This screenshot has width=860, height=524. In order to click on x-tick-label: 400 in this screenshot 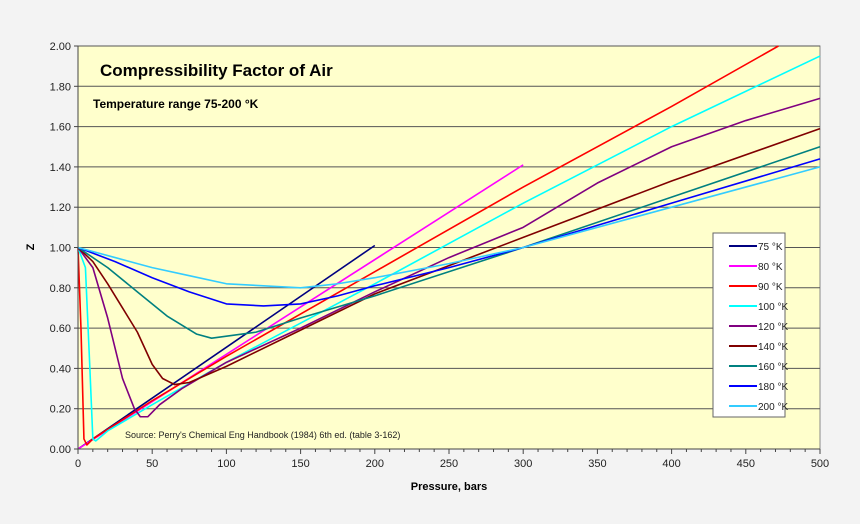, I will do `click(671, 464)`.